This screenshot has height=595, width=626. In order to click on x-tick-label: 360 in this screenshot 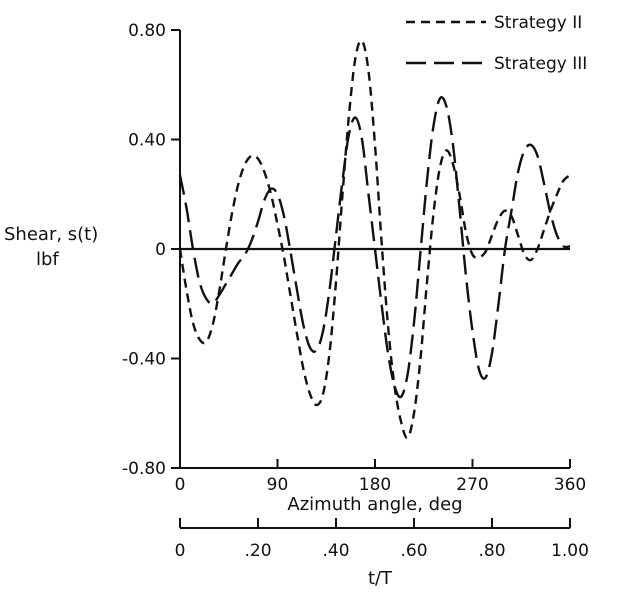, I will do `click(570, 485)`.